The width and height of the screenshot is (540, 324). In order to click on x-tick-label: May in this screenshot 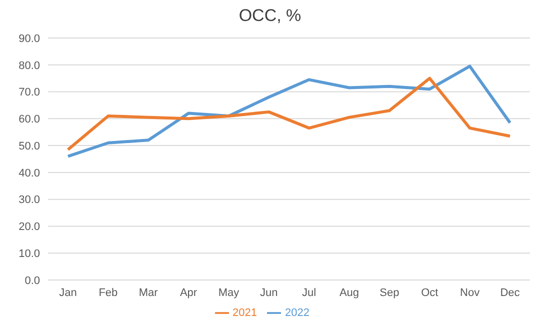, I will do `click(229, 292)`.